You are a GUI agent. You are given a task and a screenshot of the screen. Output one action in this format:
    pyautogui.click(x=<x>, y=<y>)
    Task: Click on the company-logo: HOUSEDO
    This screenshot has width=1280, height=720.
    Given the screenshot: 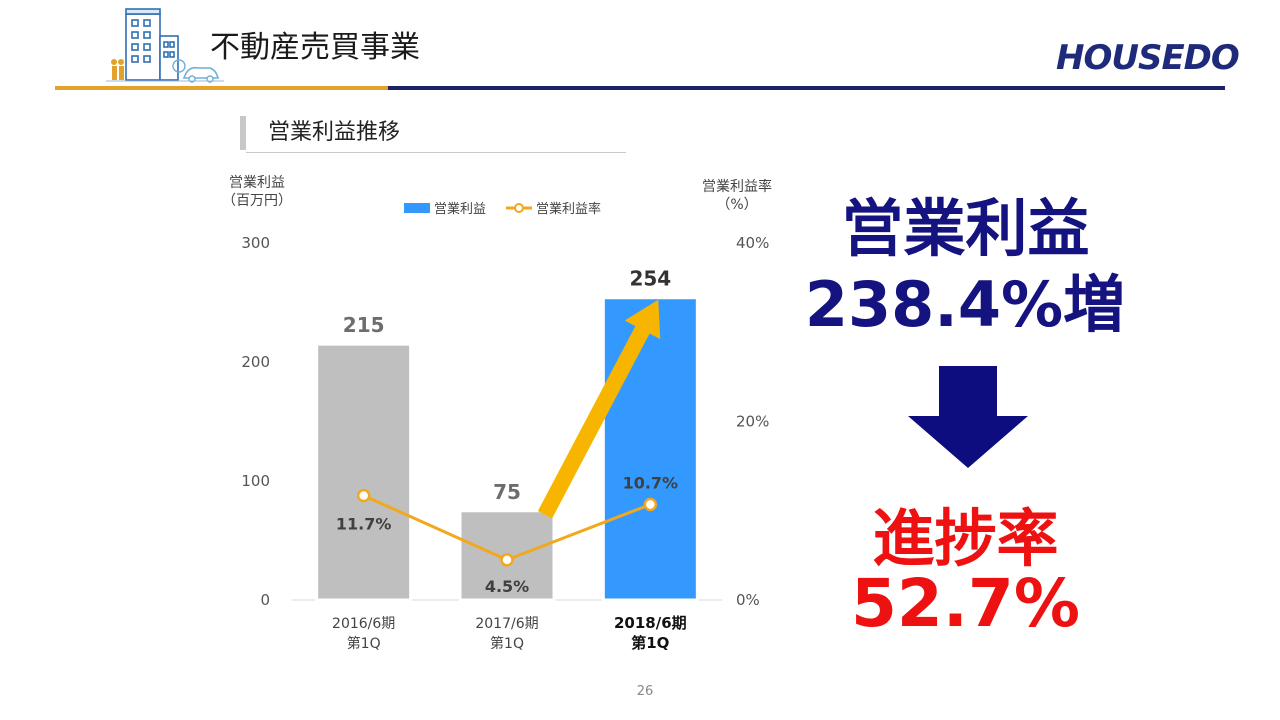 What is the action you would take?
    pyautogui.click(x=1148, y=58)
    